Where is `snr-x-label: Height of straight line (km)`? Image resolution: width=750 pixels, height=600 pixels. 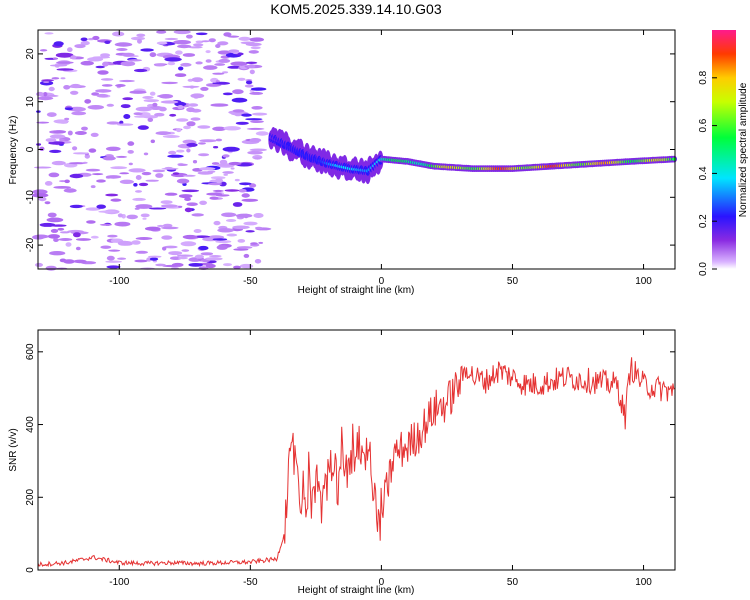 snr-x-label: Height of straight line (km) is located at coordinates (356, 590).